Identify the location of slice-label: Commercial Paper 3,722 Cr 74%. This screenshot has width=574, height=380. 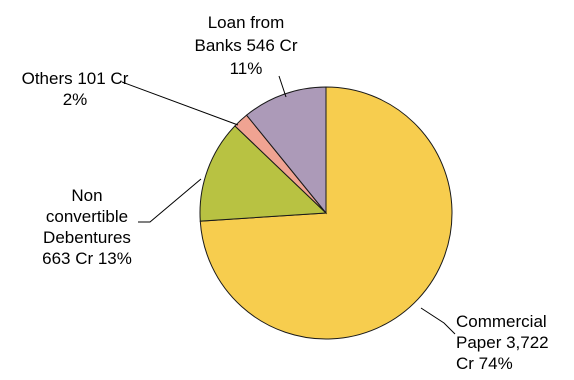
(502, 342).